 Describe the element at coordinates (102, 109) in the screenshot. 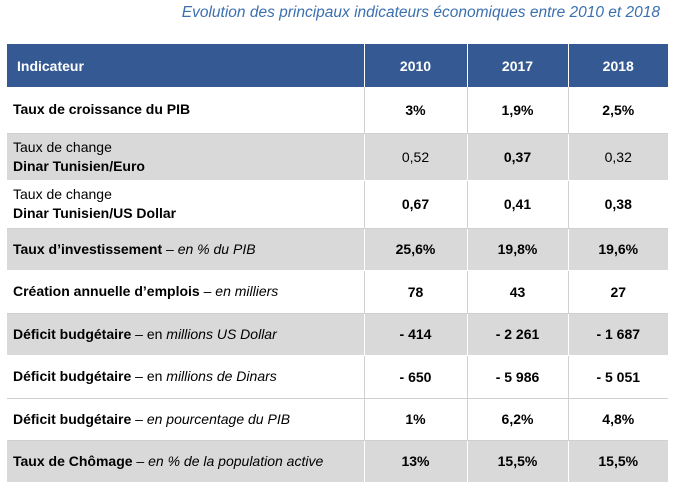

I see `row-label-bold: Taux de croissance du PIB` at that location.